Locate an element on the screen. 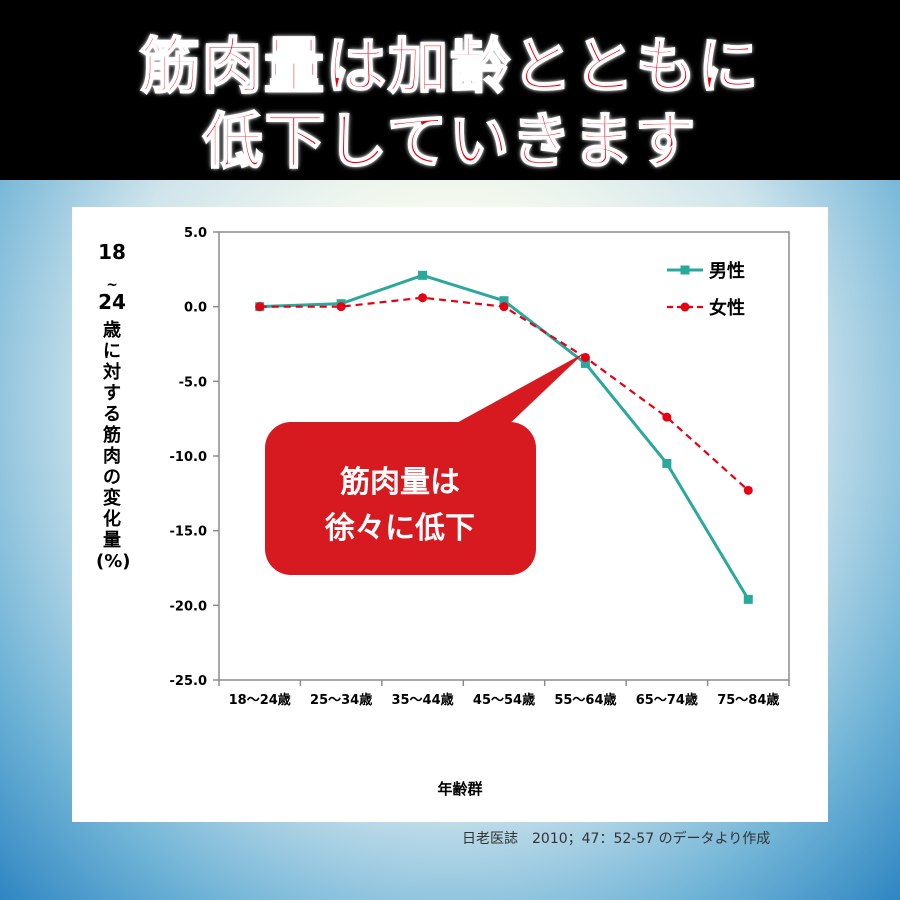 This screenshot has width=900, height=900. callout-box is located at coordinates (400, 498).